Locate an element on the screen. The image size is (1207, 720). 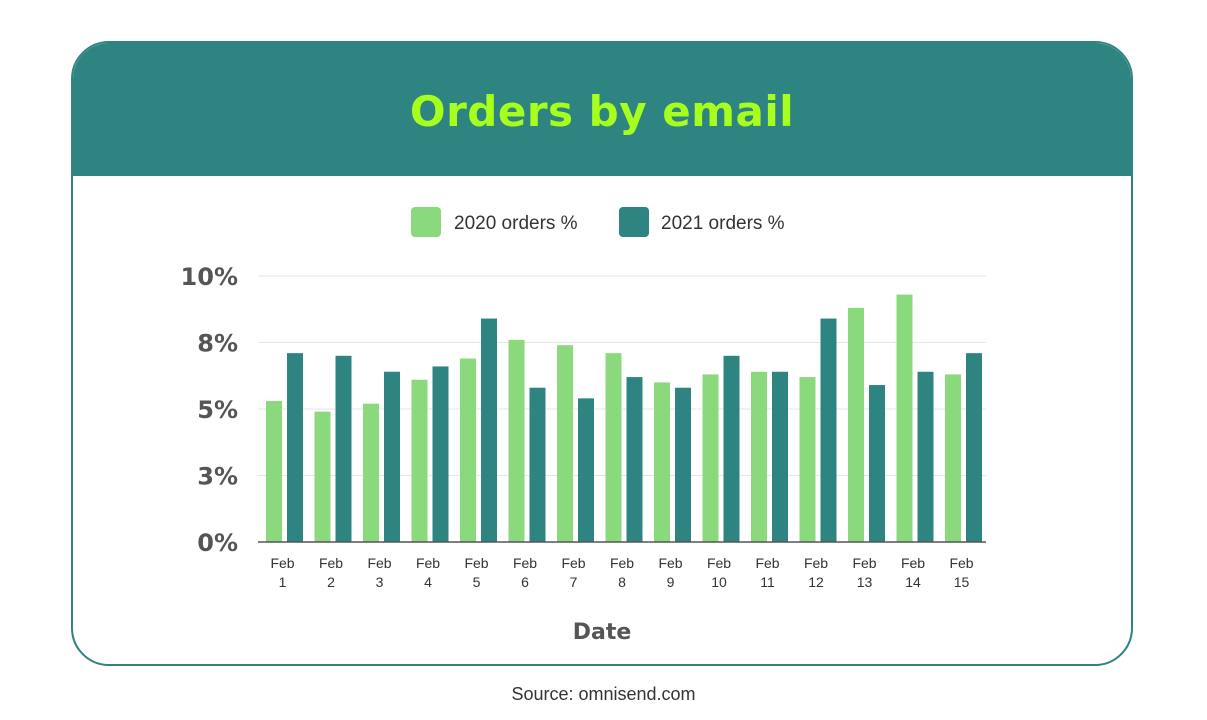
x-tick-label: Feb 2 is located at coordinates (331, 572).